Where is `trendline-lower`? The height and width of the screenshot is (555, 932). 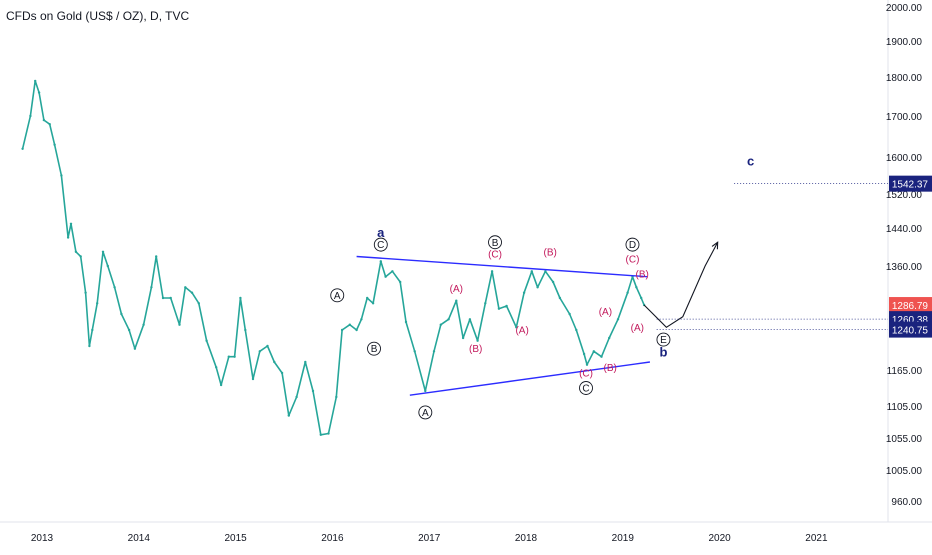 trendline-lower is located at coordinates (529, 378).